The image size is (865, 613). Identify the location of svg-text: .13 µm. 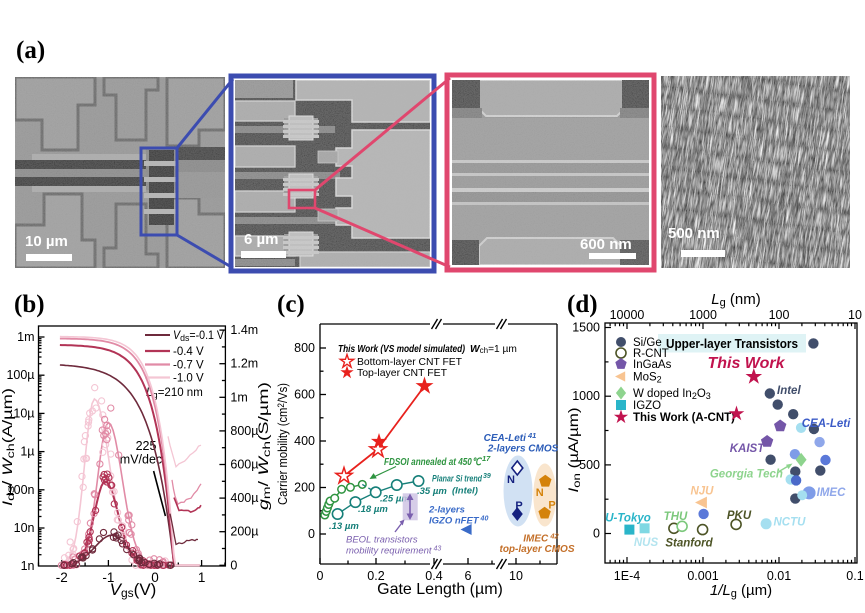
(344, 526).